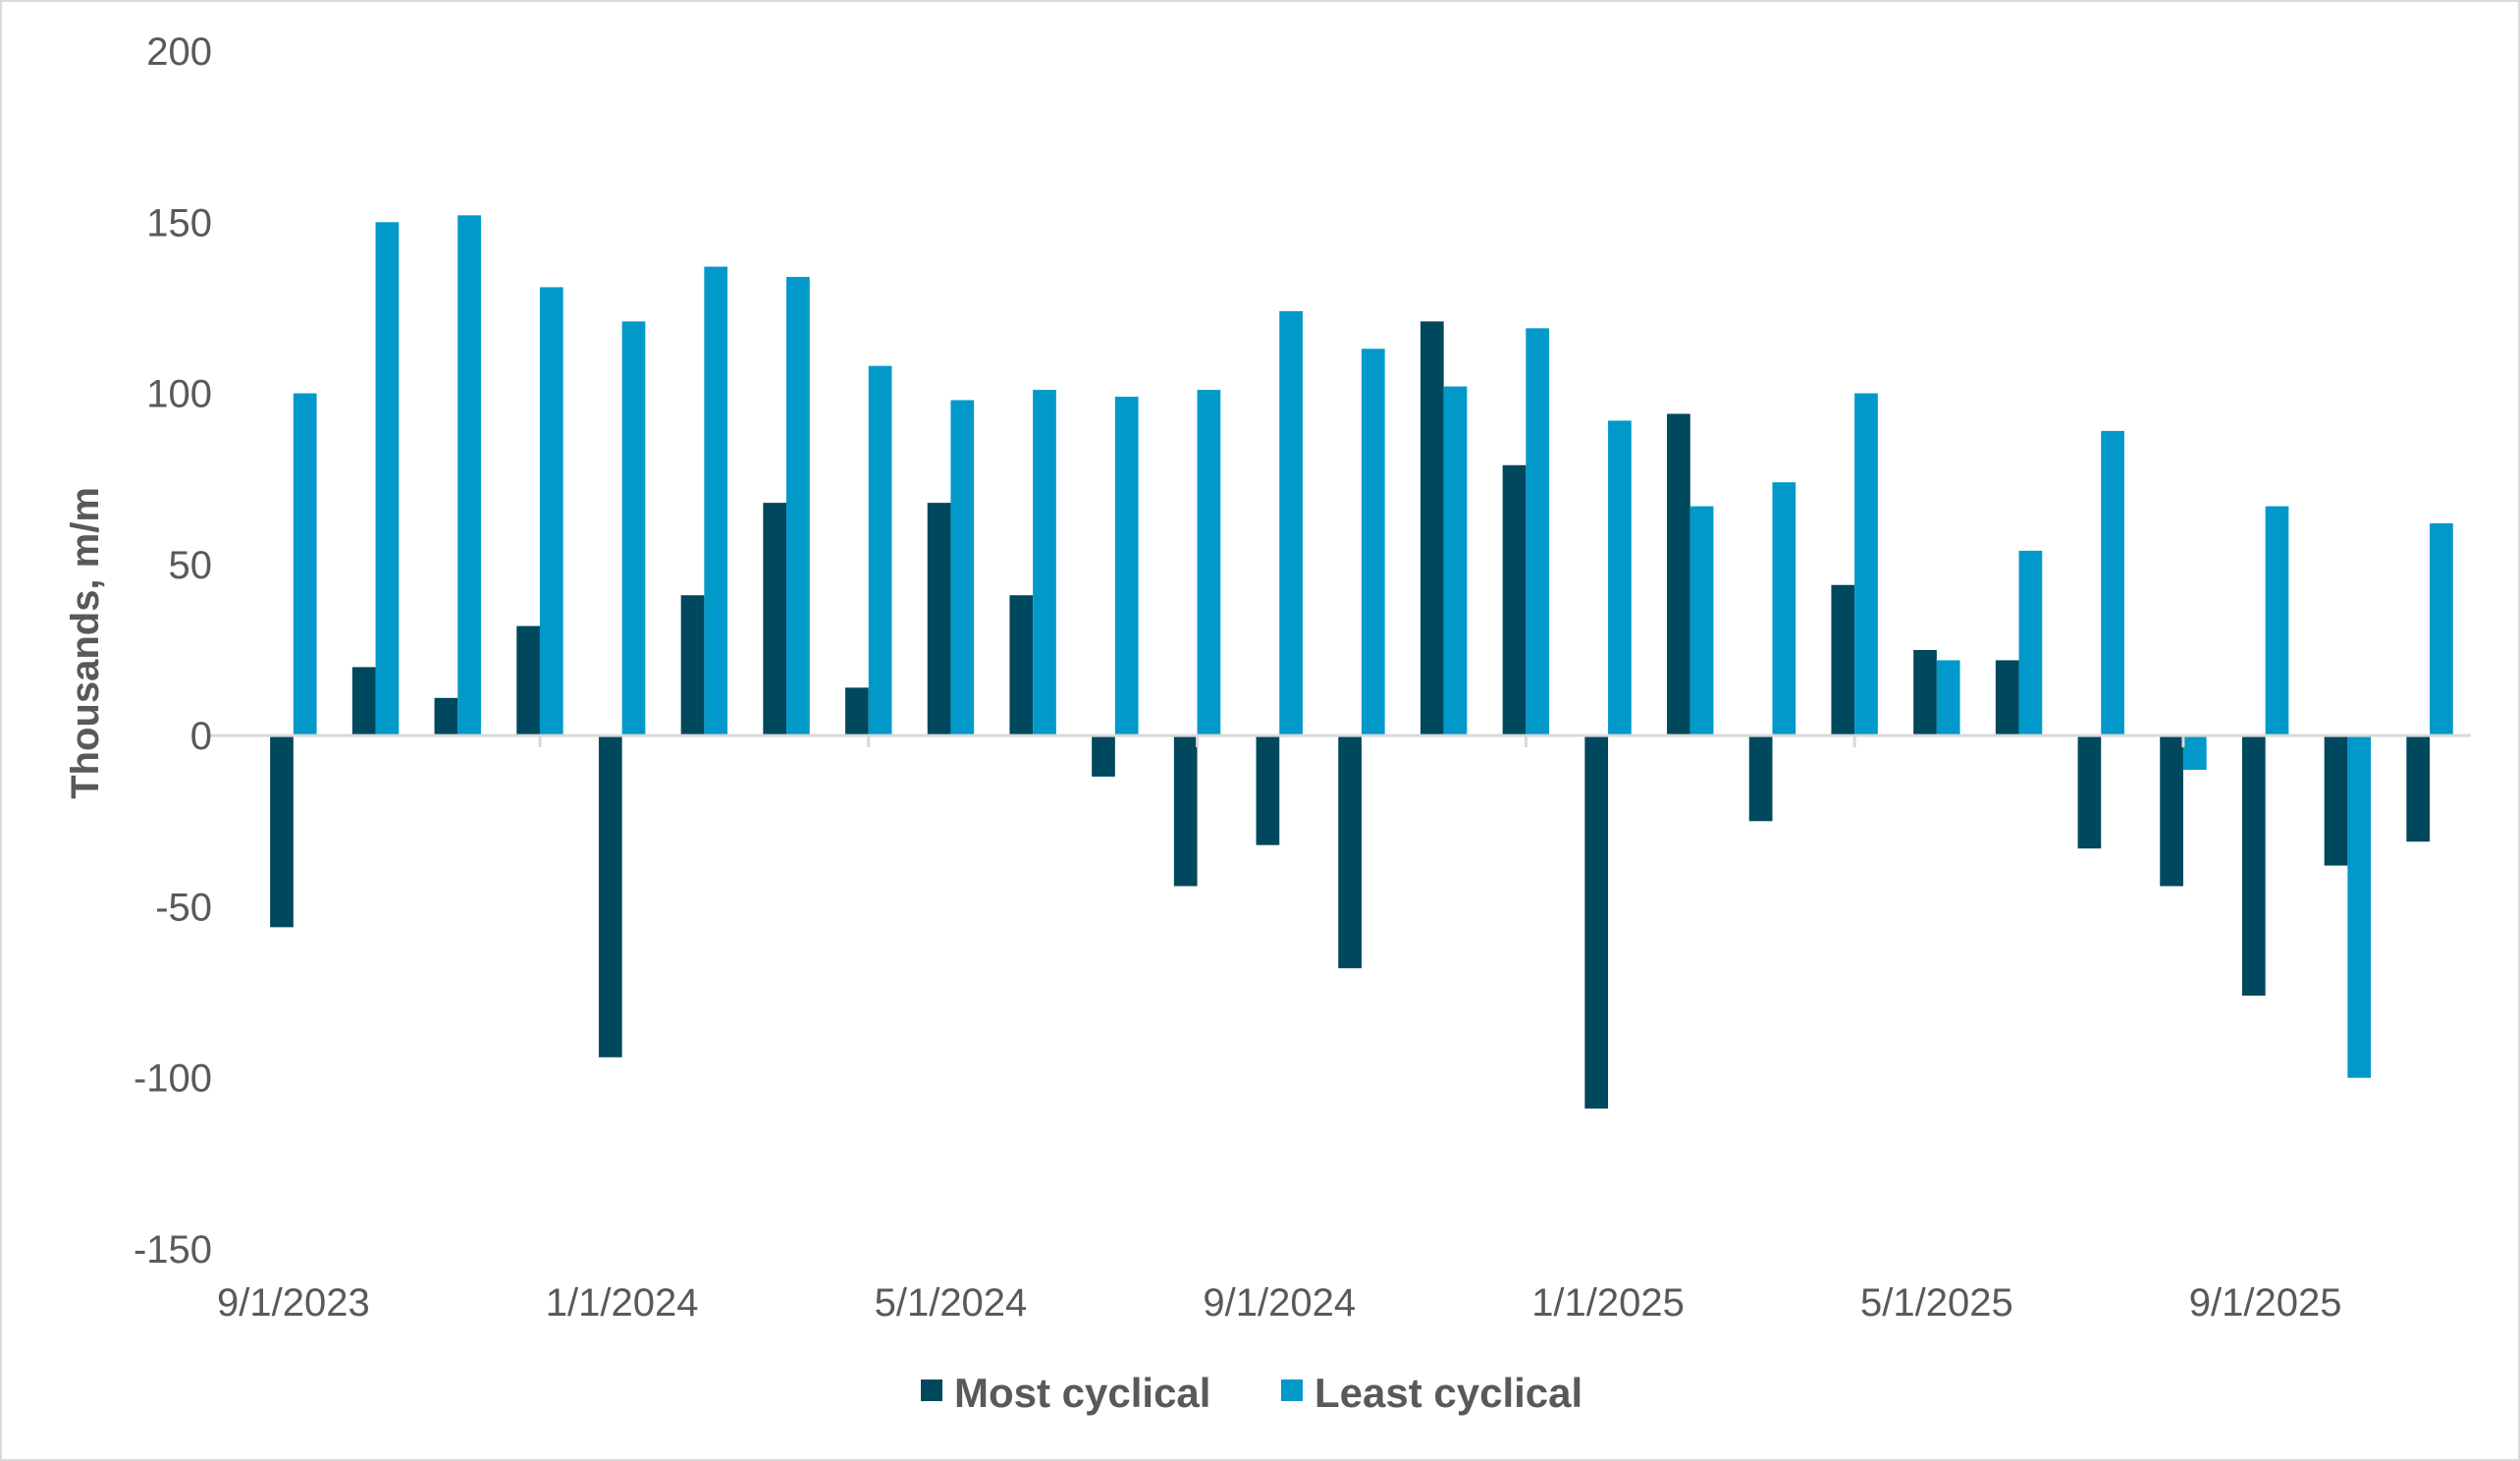  What do you see at coordinates (622, 1303) in the screenshot?
I see `x-tick-label: 1/1/2024` at bounding box center [622, 1303].